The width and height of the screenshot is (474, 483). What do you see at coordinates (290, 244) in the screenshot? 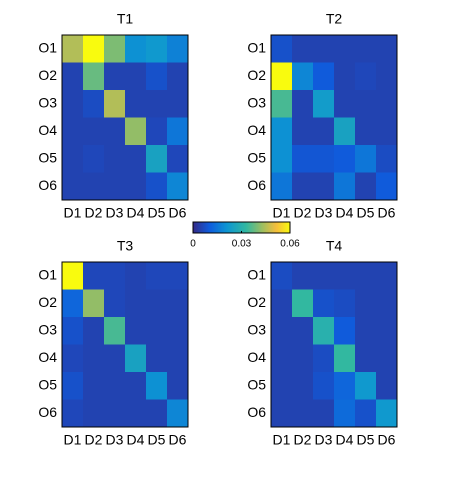
I see `colorbar-tick-label: 0.06` at bounding box center [290, 244].